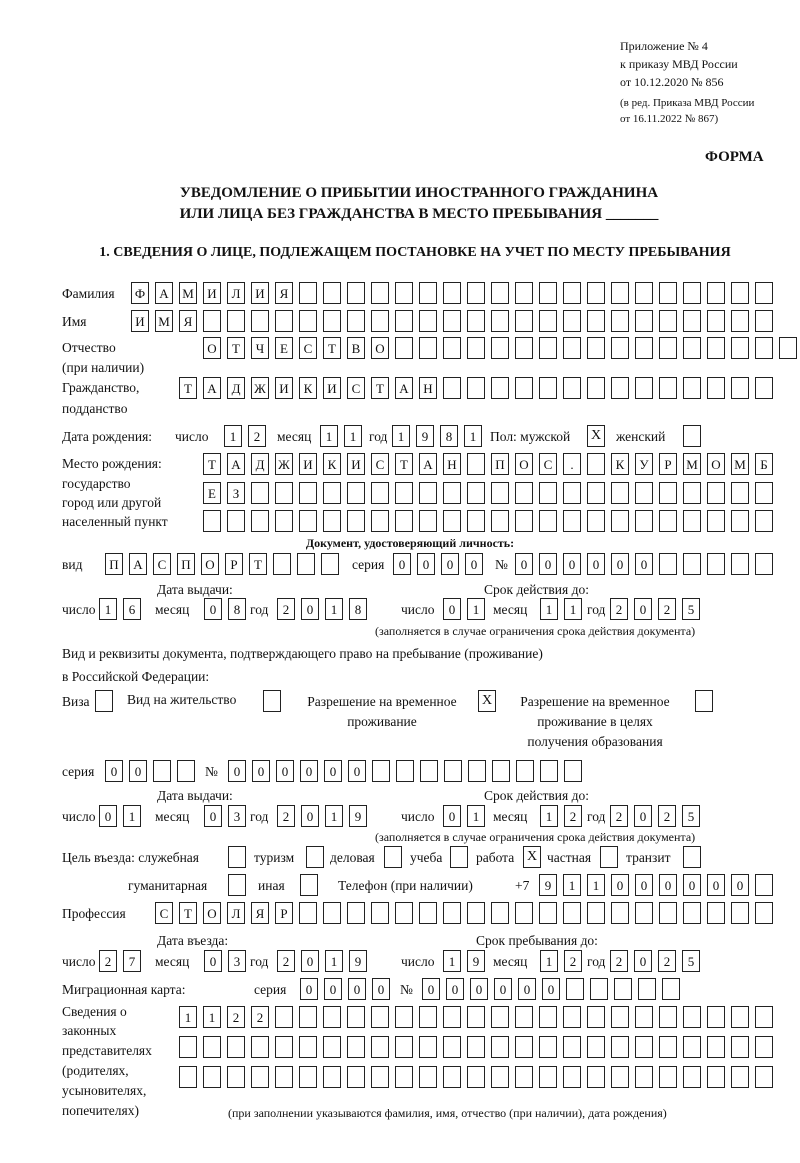 This screenshot has width=800, height=1163. What do you see at coordinates (716, 464) in the screenshot?
I see `char-box: О` at bounding box center [716, 464].